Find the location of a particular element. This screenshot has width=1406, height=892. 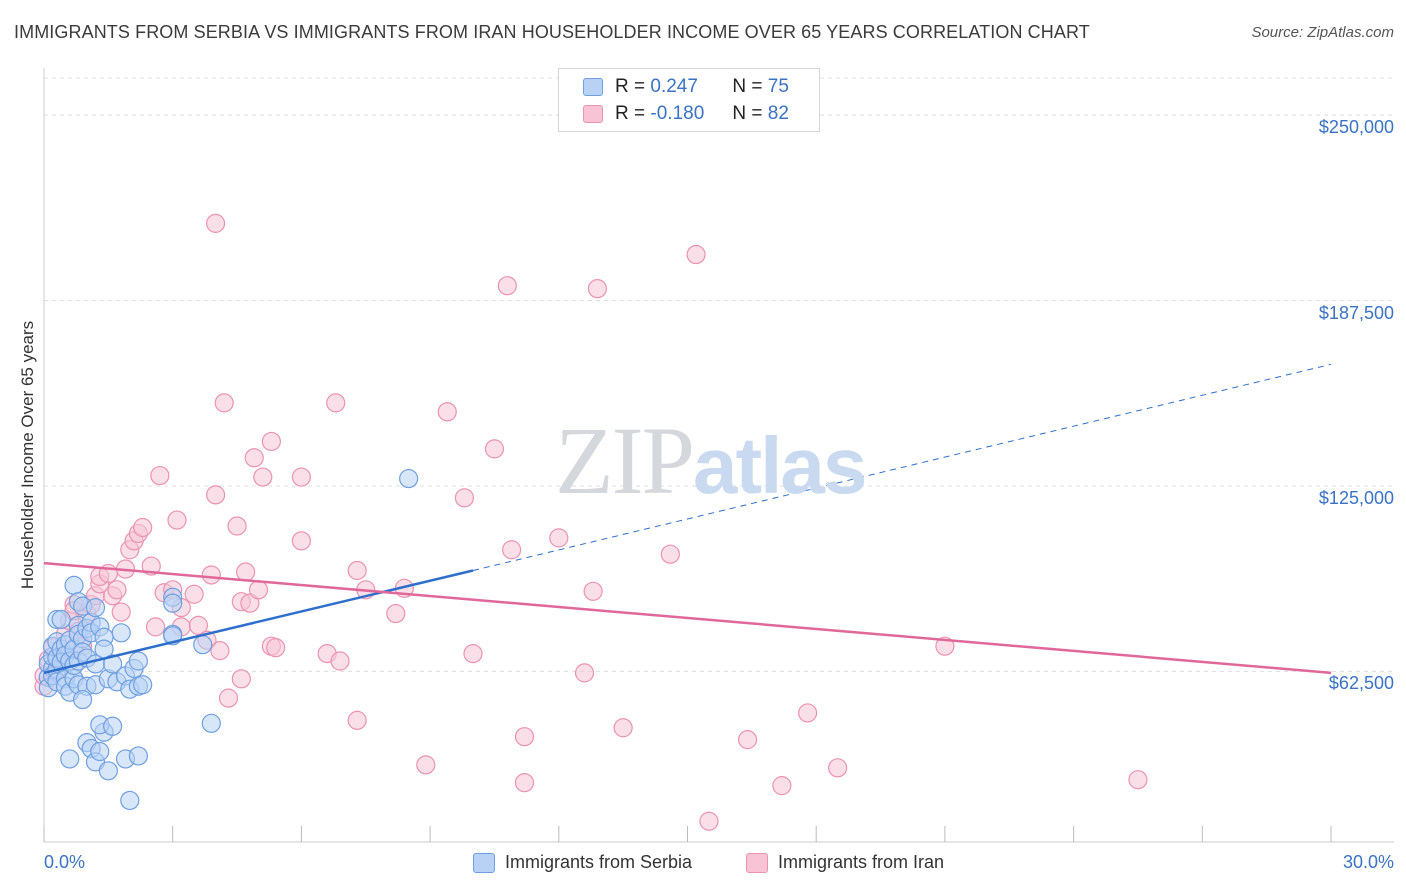

iran-legend-label: Immigrants from Iran is located at coordinates (861, 862).